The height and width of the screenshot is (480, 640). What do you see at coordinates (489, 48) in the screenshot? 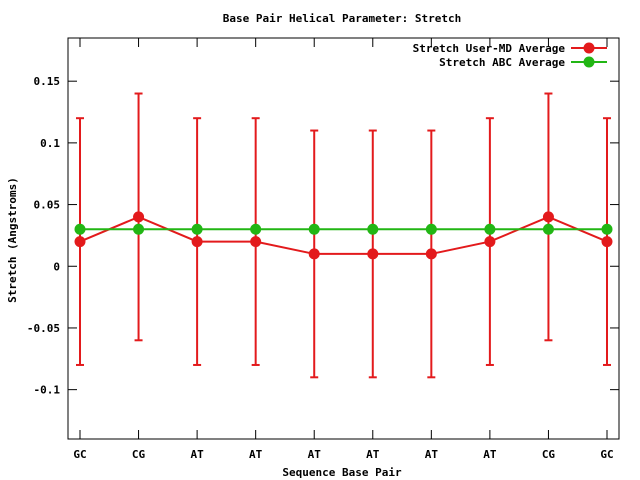
I see `legend-label: Stretch User-MD Average` at bounding box center [489, 48].